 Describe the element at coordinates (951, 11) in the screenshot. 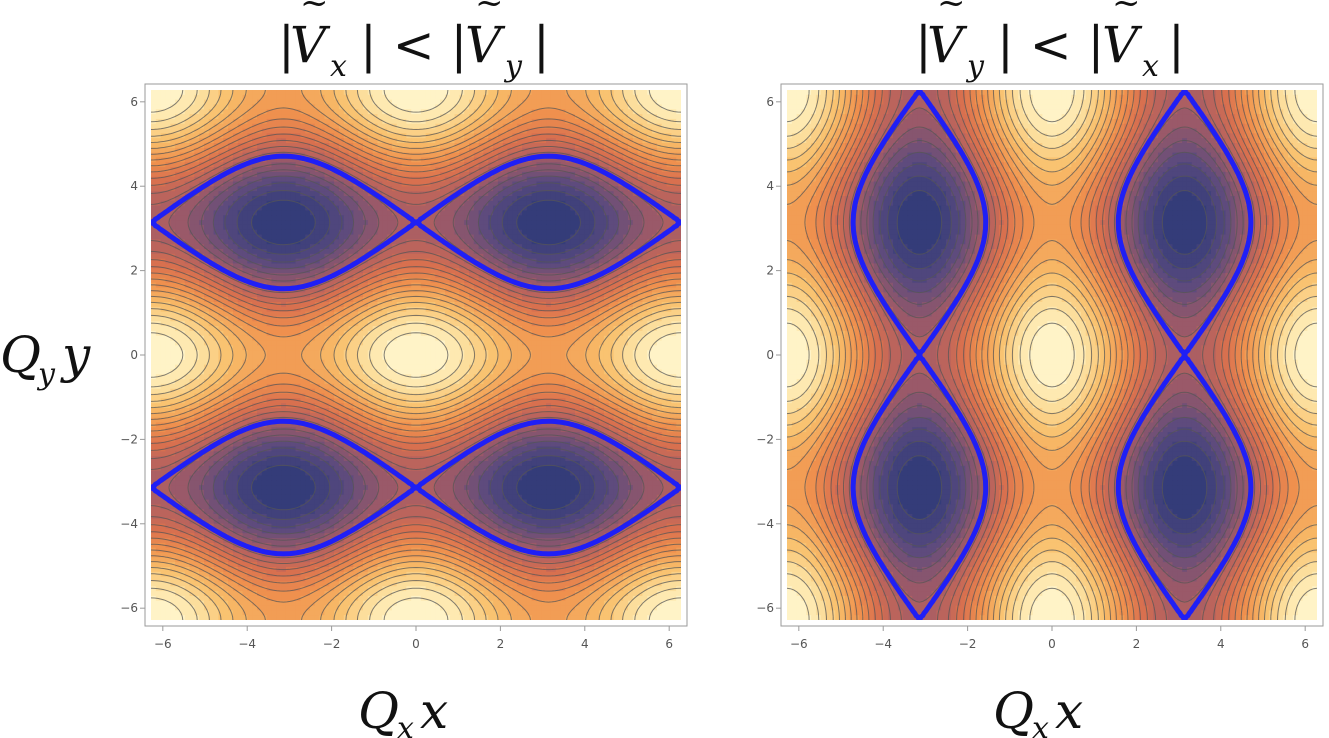

I see `right-title-tilde-1: ~` at that location.